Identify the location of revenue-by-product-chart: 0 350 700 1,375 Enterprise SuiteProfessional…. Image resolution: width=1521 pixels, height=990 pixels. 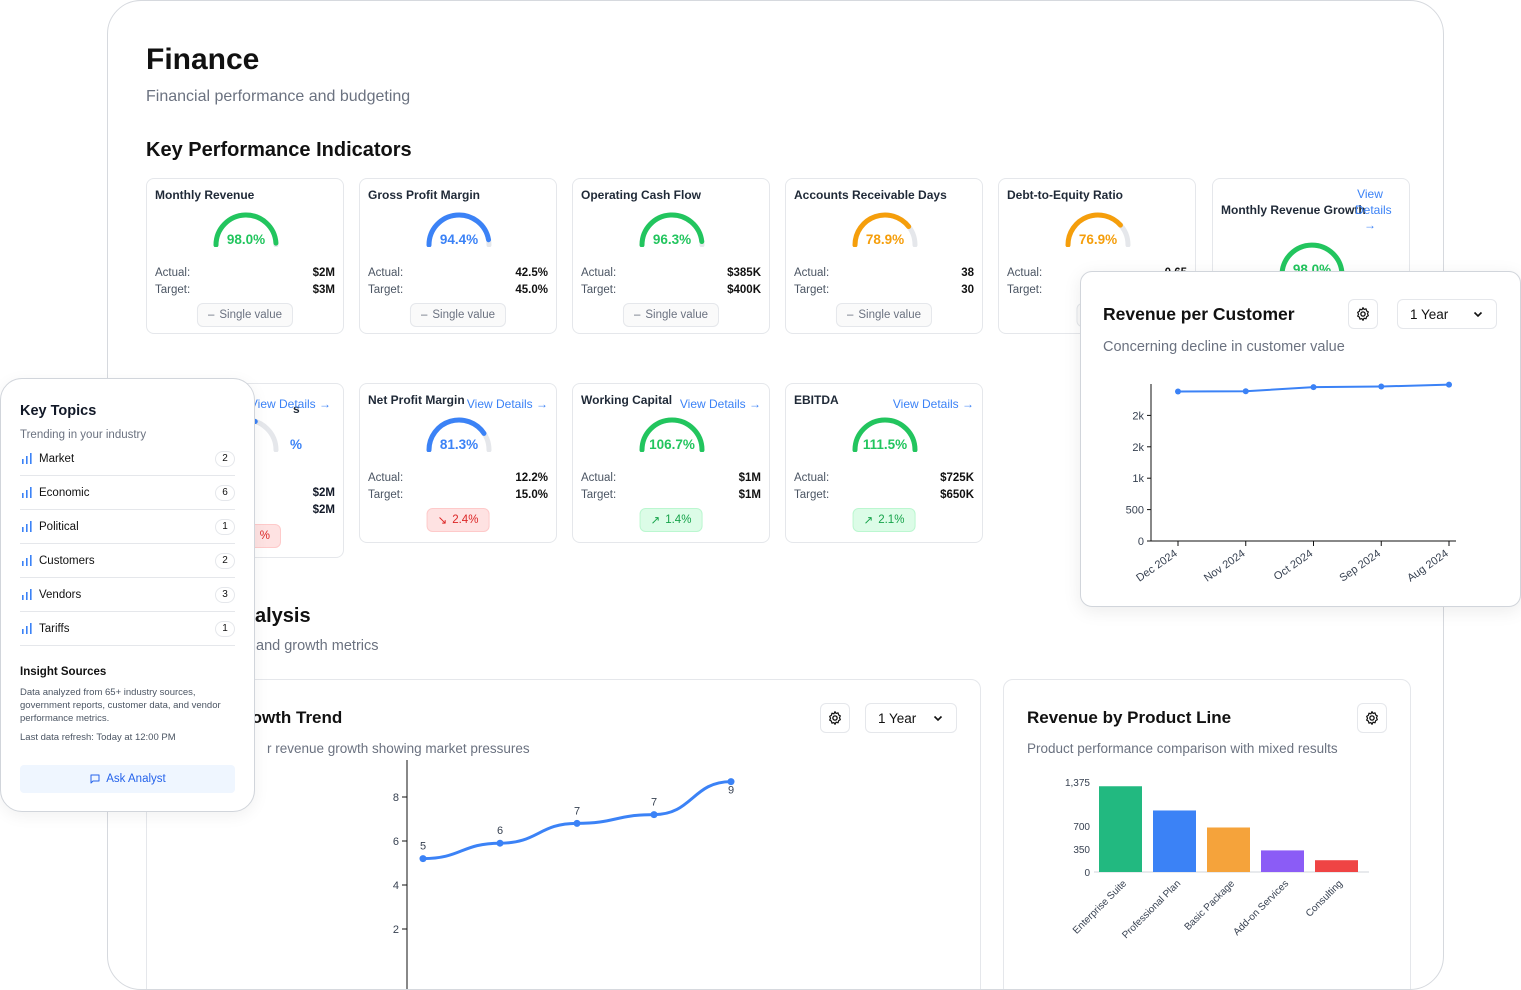
(1217, 859).